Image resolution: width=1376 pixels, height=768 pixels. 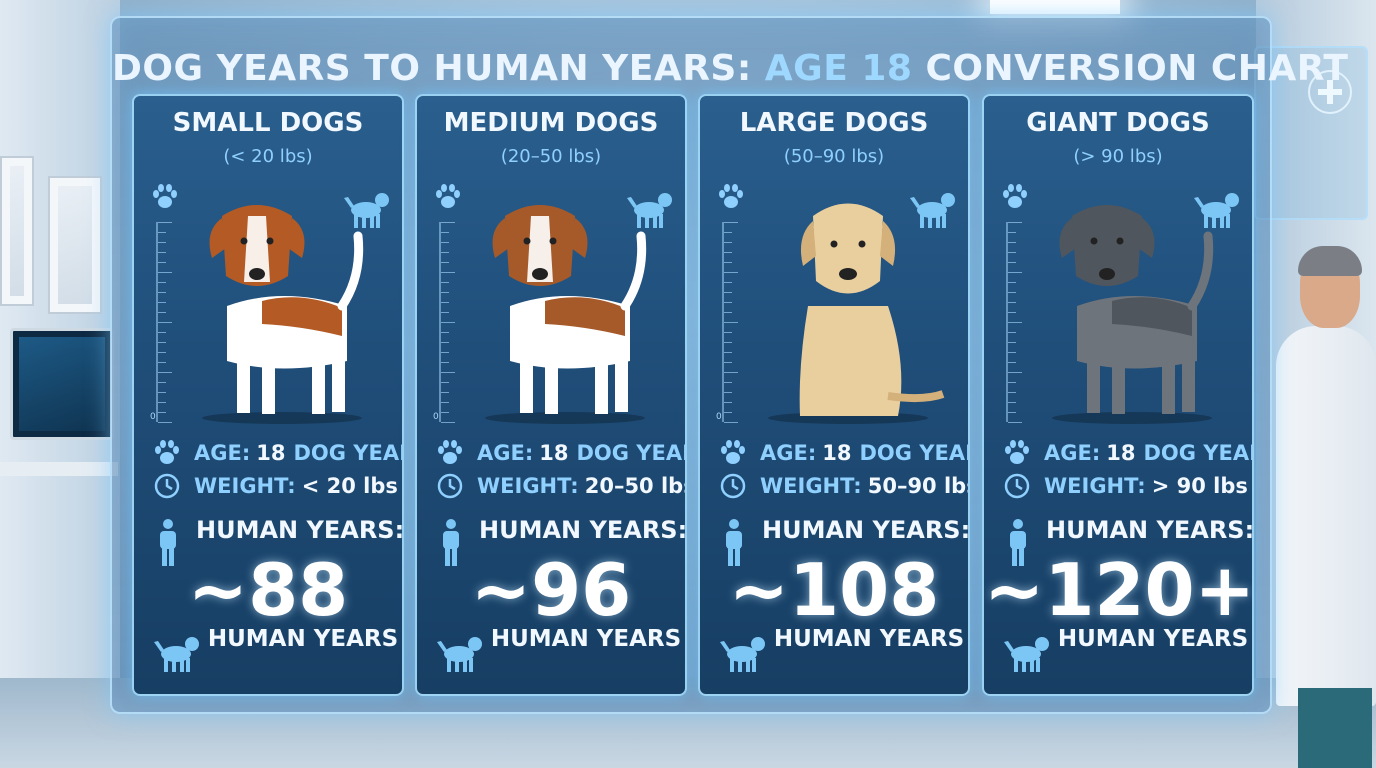 What do you see at coordinates (1055, 7) in the screenshot?
I see `ceiling-light` at bounding box center [1055, 7].